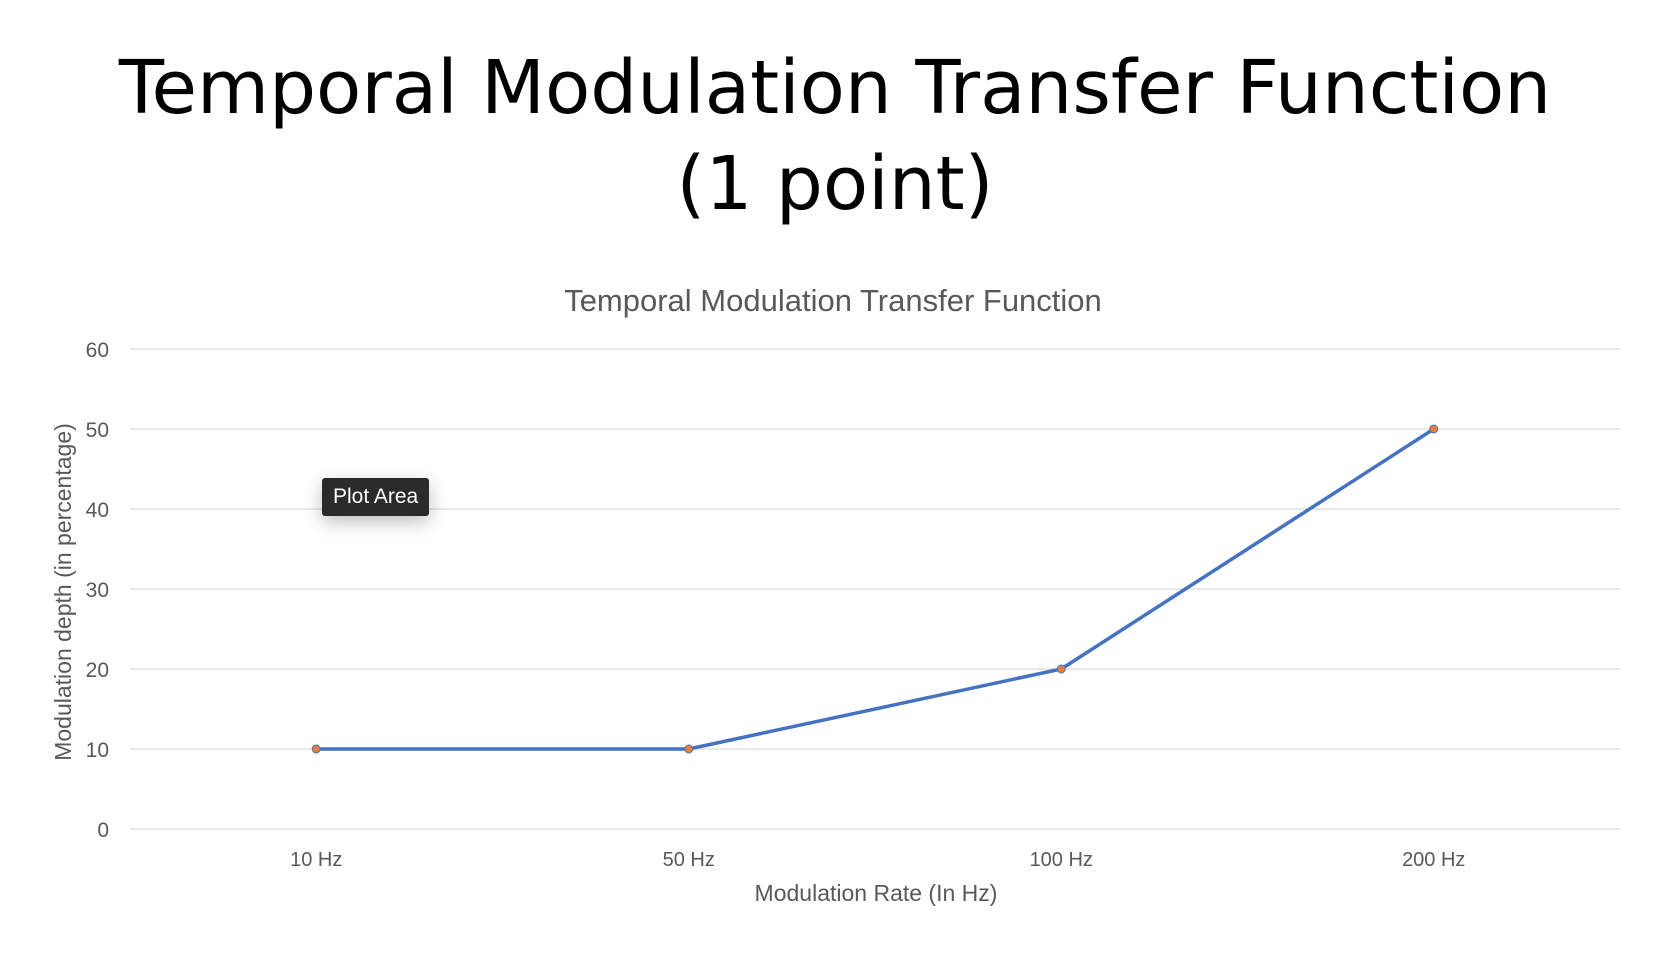 This screenshot has height=956, width=1670. What do you see at coordinates (63, 592) in the screenshot?
I see `y-axis-label: Modulation depth (in percentage)` at bounding box center [63, 592].